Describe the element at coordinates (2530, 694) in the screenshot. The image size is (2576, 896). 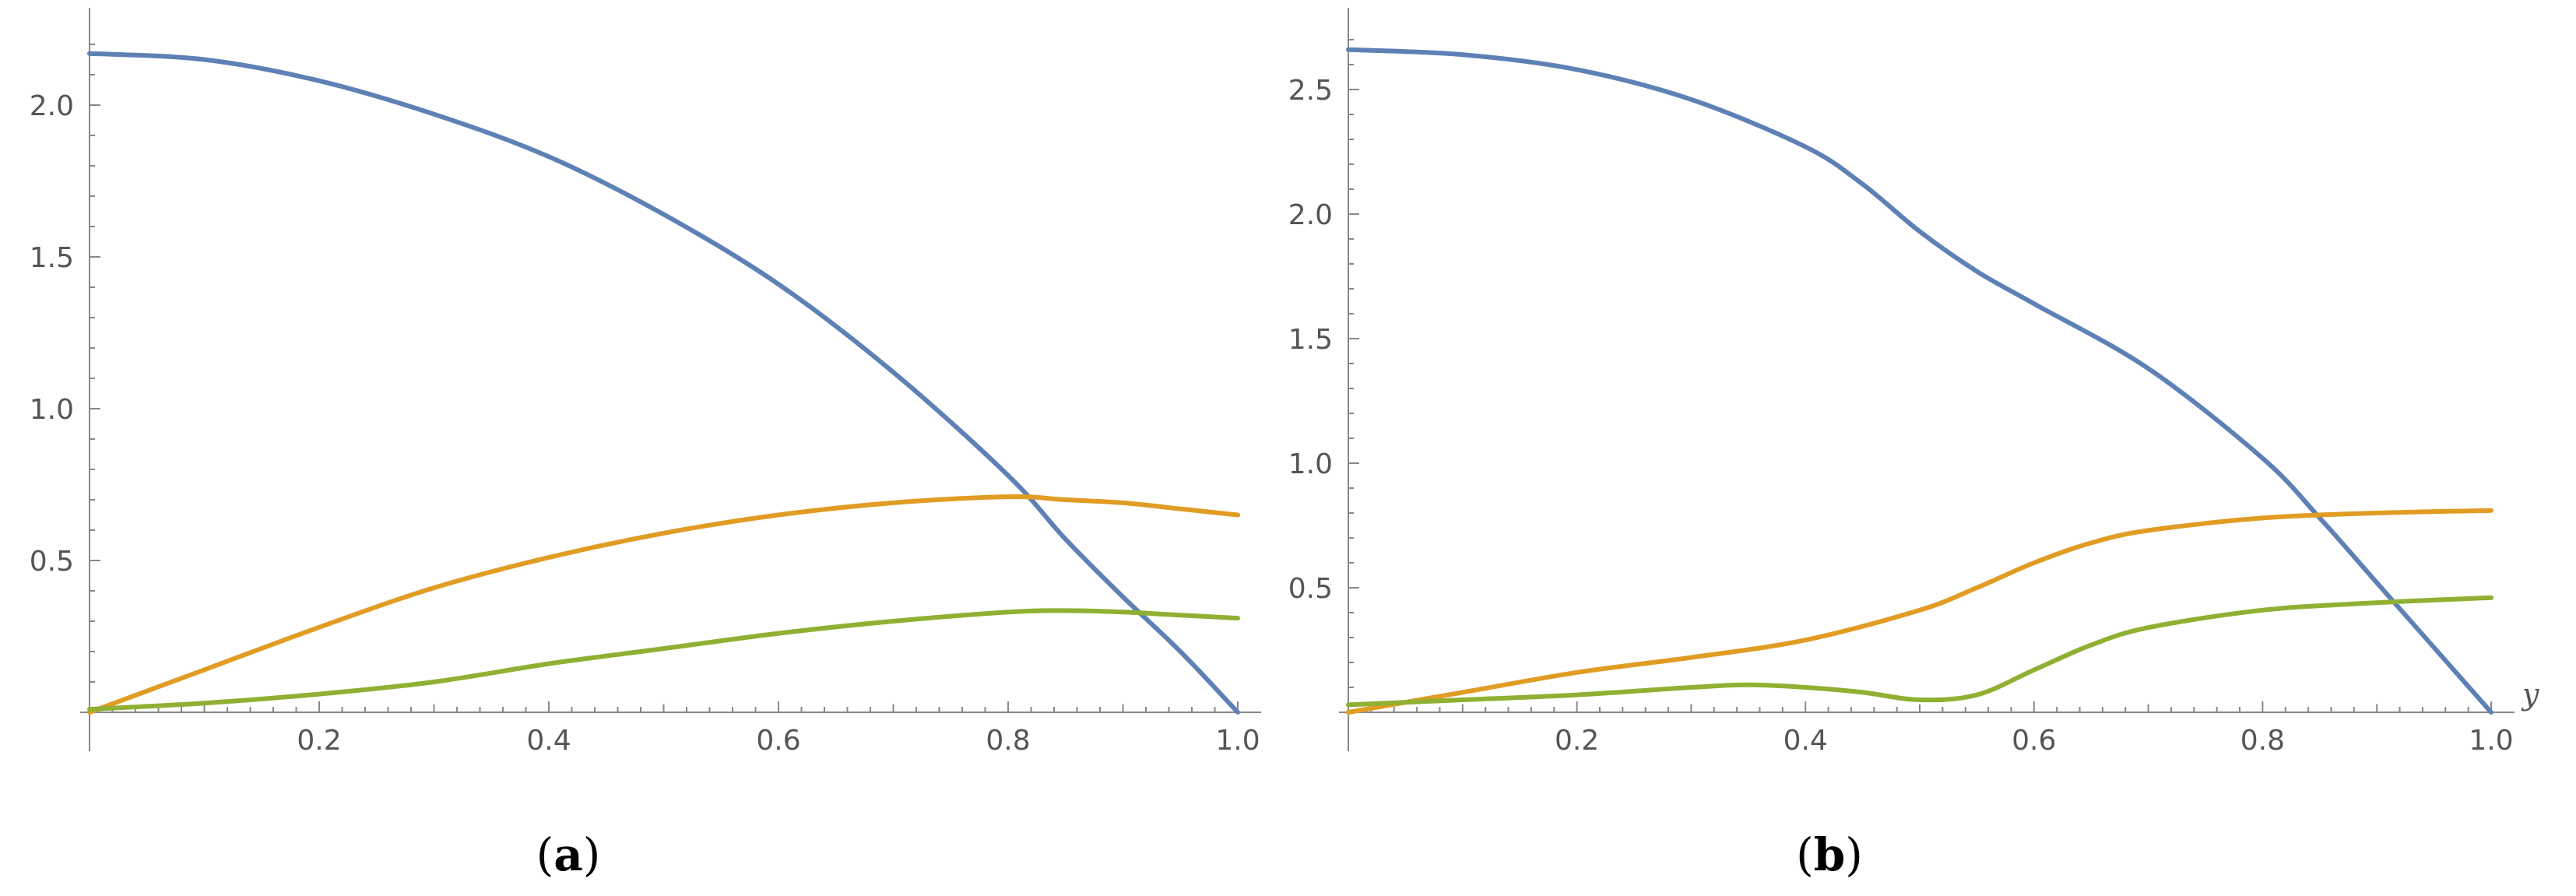
I see `x-axis-title: y` at that location.